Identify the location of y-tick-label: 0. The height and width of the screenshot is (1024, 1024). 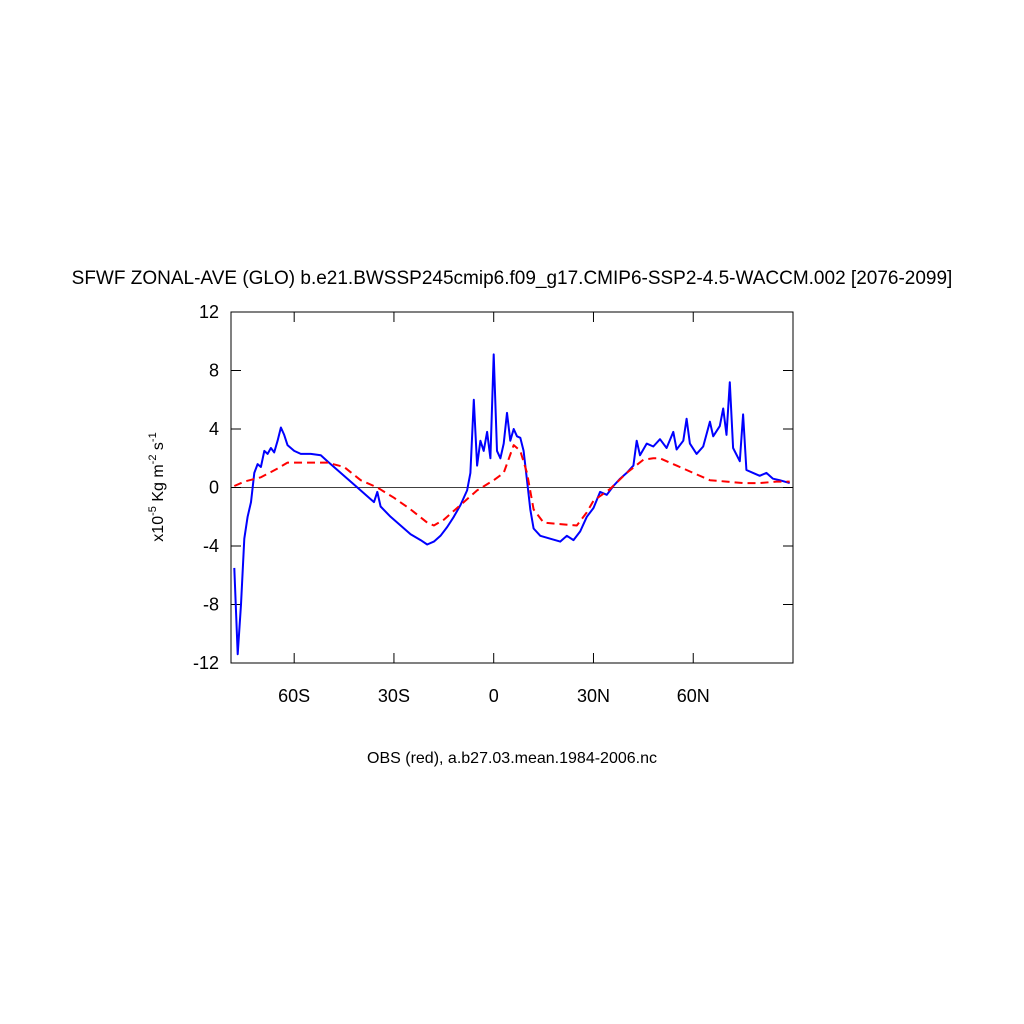
(214, 488).